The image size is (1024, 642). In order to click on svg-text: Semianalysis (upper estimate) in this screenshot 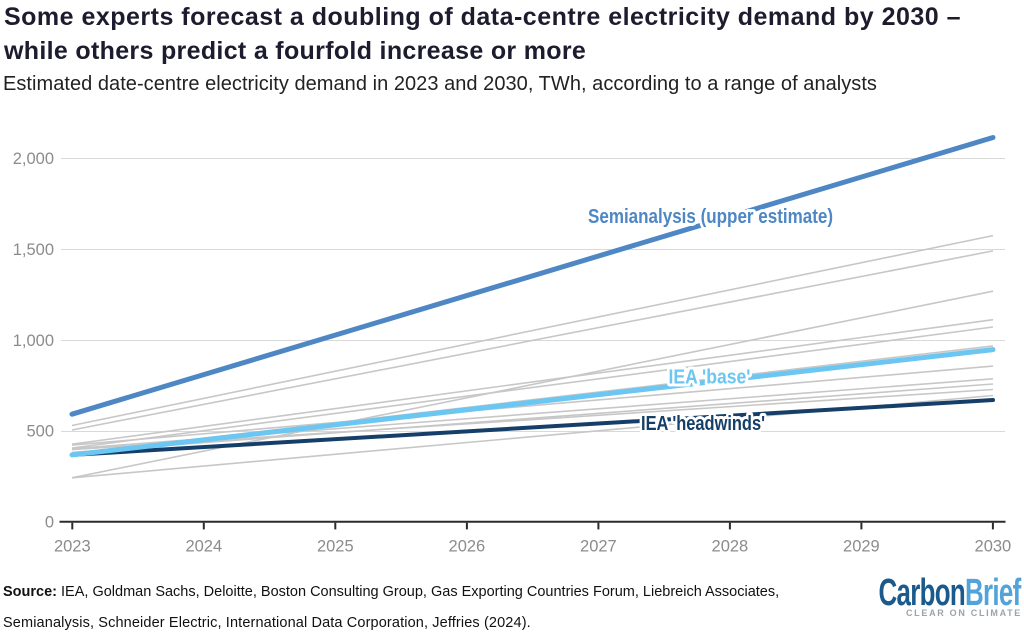, I will do `click(710, 217)`.